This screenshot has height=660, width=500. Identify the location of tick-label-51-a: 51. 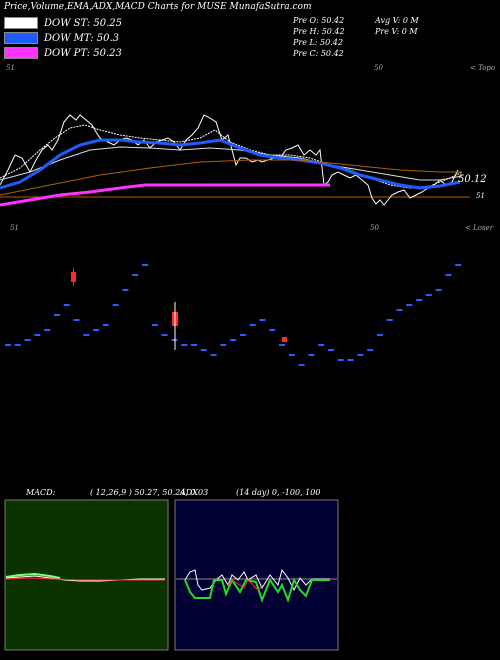
(10, 68).